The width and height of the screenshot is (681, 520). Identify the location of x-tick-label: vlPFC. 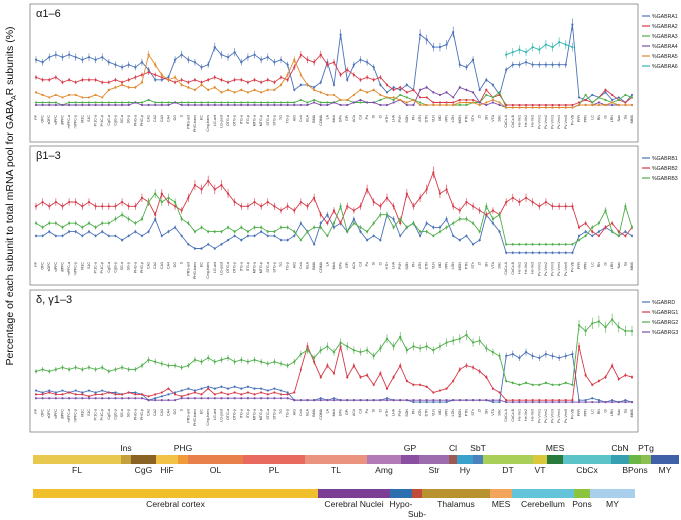
(56, 267).